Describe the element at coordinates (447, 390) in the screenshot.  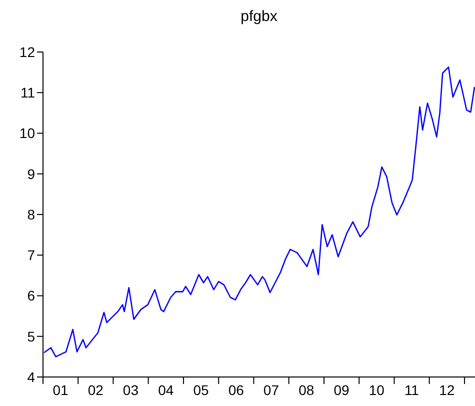
I see `x-tick-label: 12` at that location.